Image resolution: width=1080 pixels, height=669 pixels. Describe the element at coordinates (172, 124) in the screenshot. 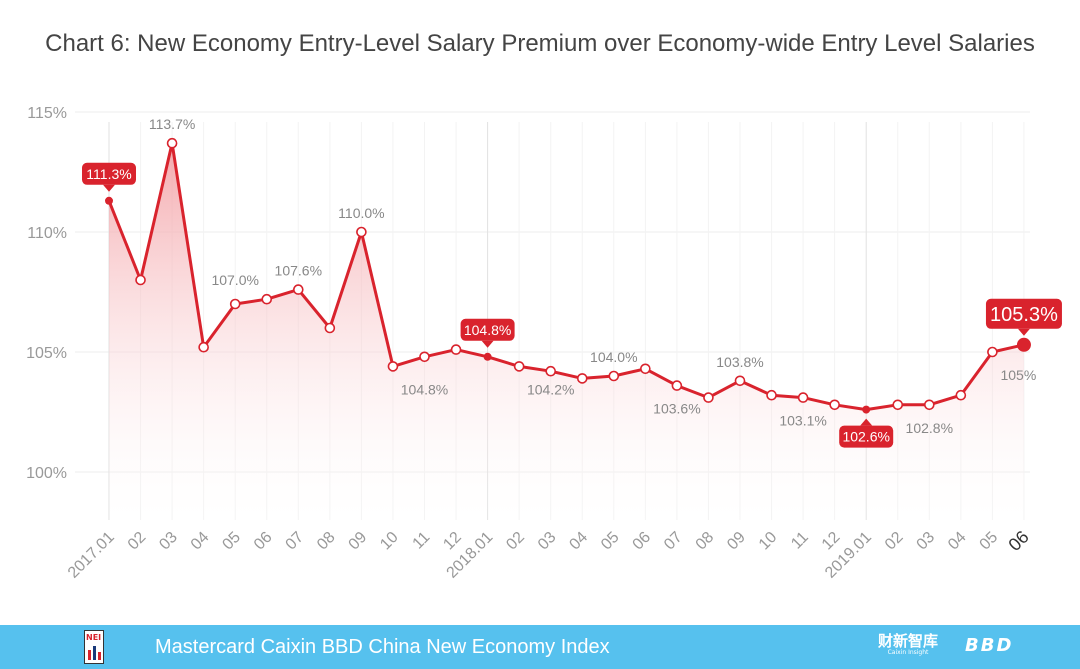

I see `data-label: 113.7%` at that location.